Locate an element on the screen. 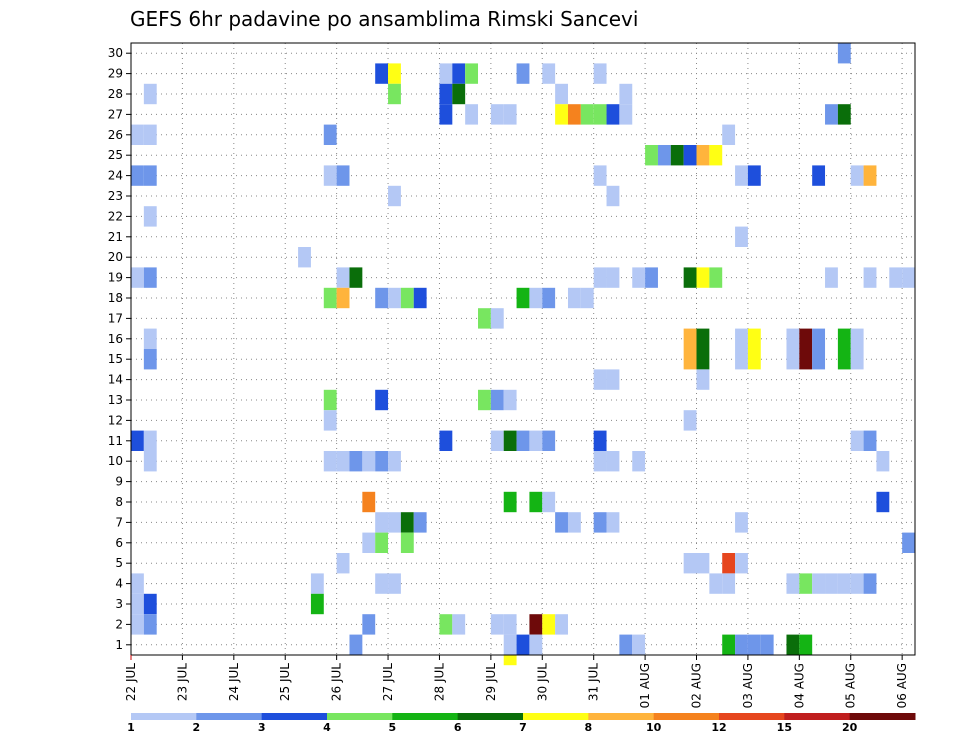  x-tick-label: 25 JUL is located at coordinates (285, 682).